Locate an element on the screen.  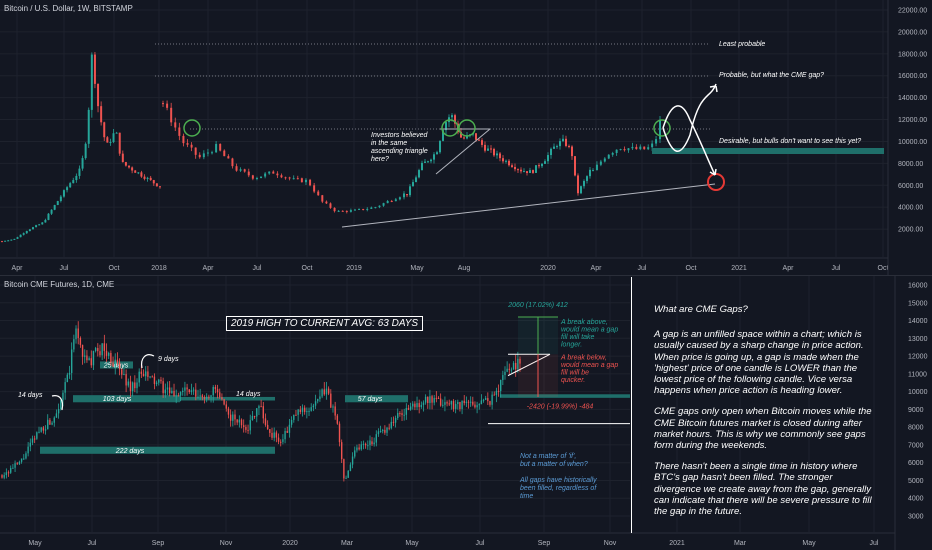
annotation-investors-line: ascending triangle is located at coordinates (399, 151).